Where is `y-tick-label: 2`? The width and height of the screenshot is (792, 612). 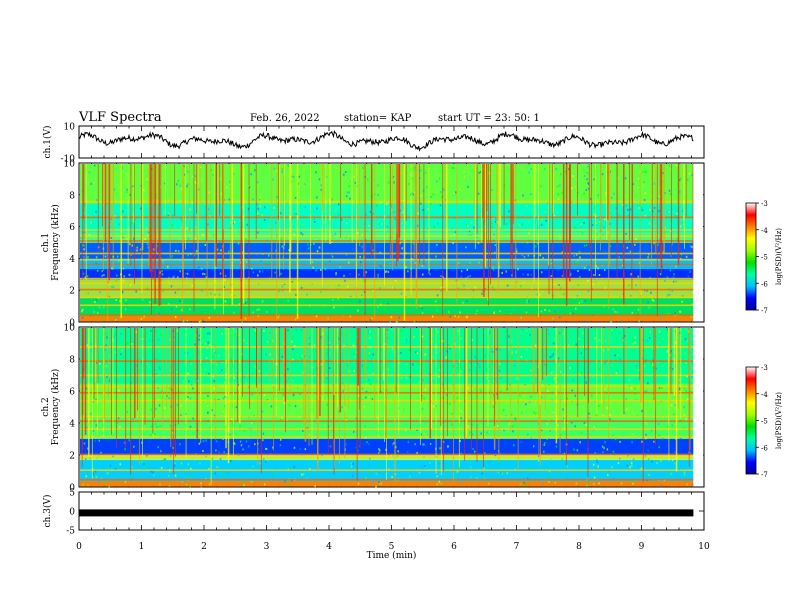
y-tick-label: 2 is located at coordinates (72, 457).